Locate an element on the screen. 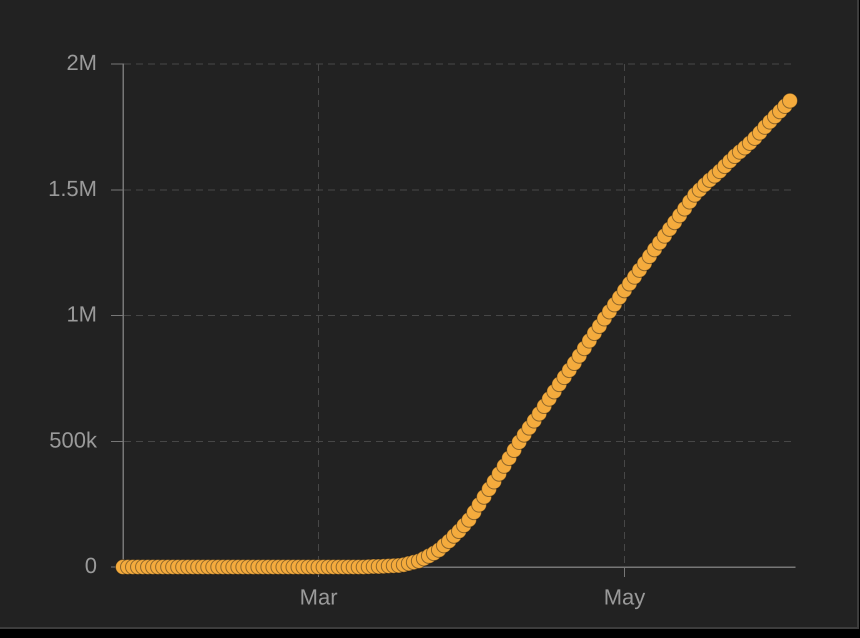  x-tick-label: May is located at coordinates (625, 597).